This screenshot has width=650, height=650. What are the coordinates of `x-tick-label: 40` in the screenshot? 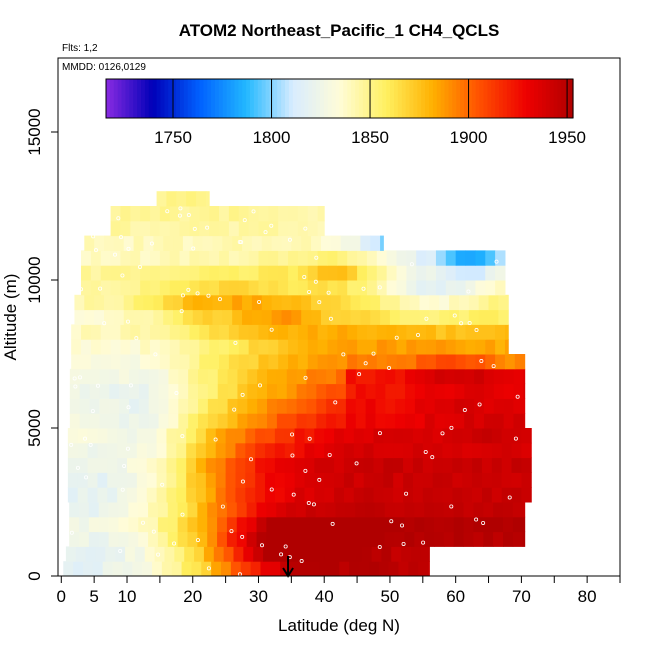 It's located at (324, 596).